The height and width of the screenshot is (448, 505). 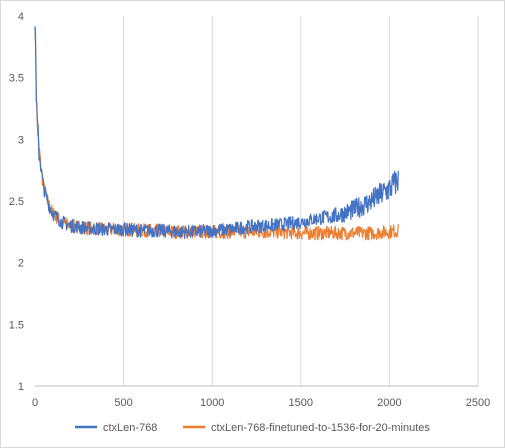 What do you see at coordinates (301, 403) in the screenshot?
I see `x-tick-label: 1500` at bounding box center [301, 403].